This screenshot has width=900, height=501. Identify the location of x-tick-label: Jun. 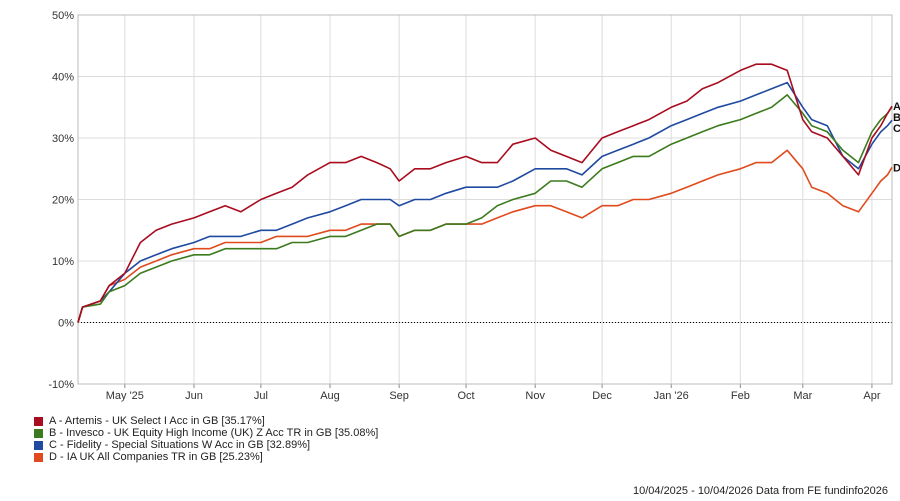
(194, 396).